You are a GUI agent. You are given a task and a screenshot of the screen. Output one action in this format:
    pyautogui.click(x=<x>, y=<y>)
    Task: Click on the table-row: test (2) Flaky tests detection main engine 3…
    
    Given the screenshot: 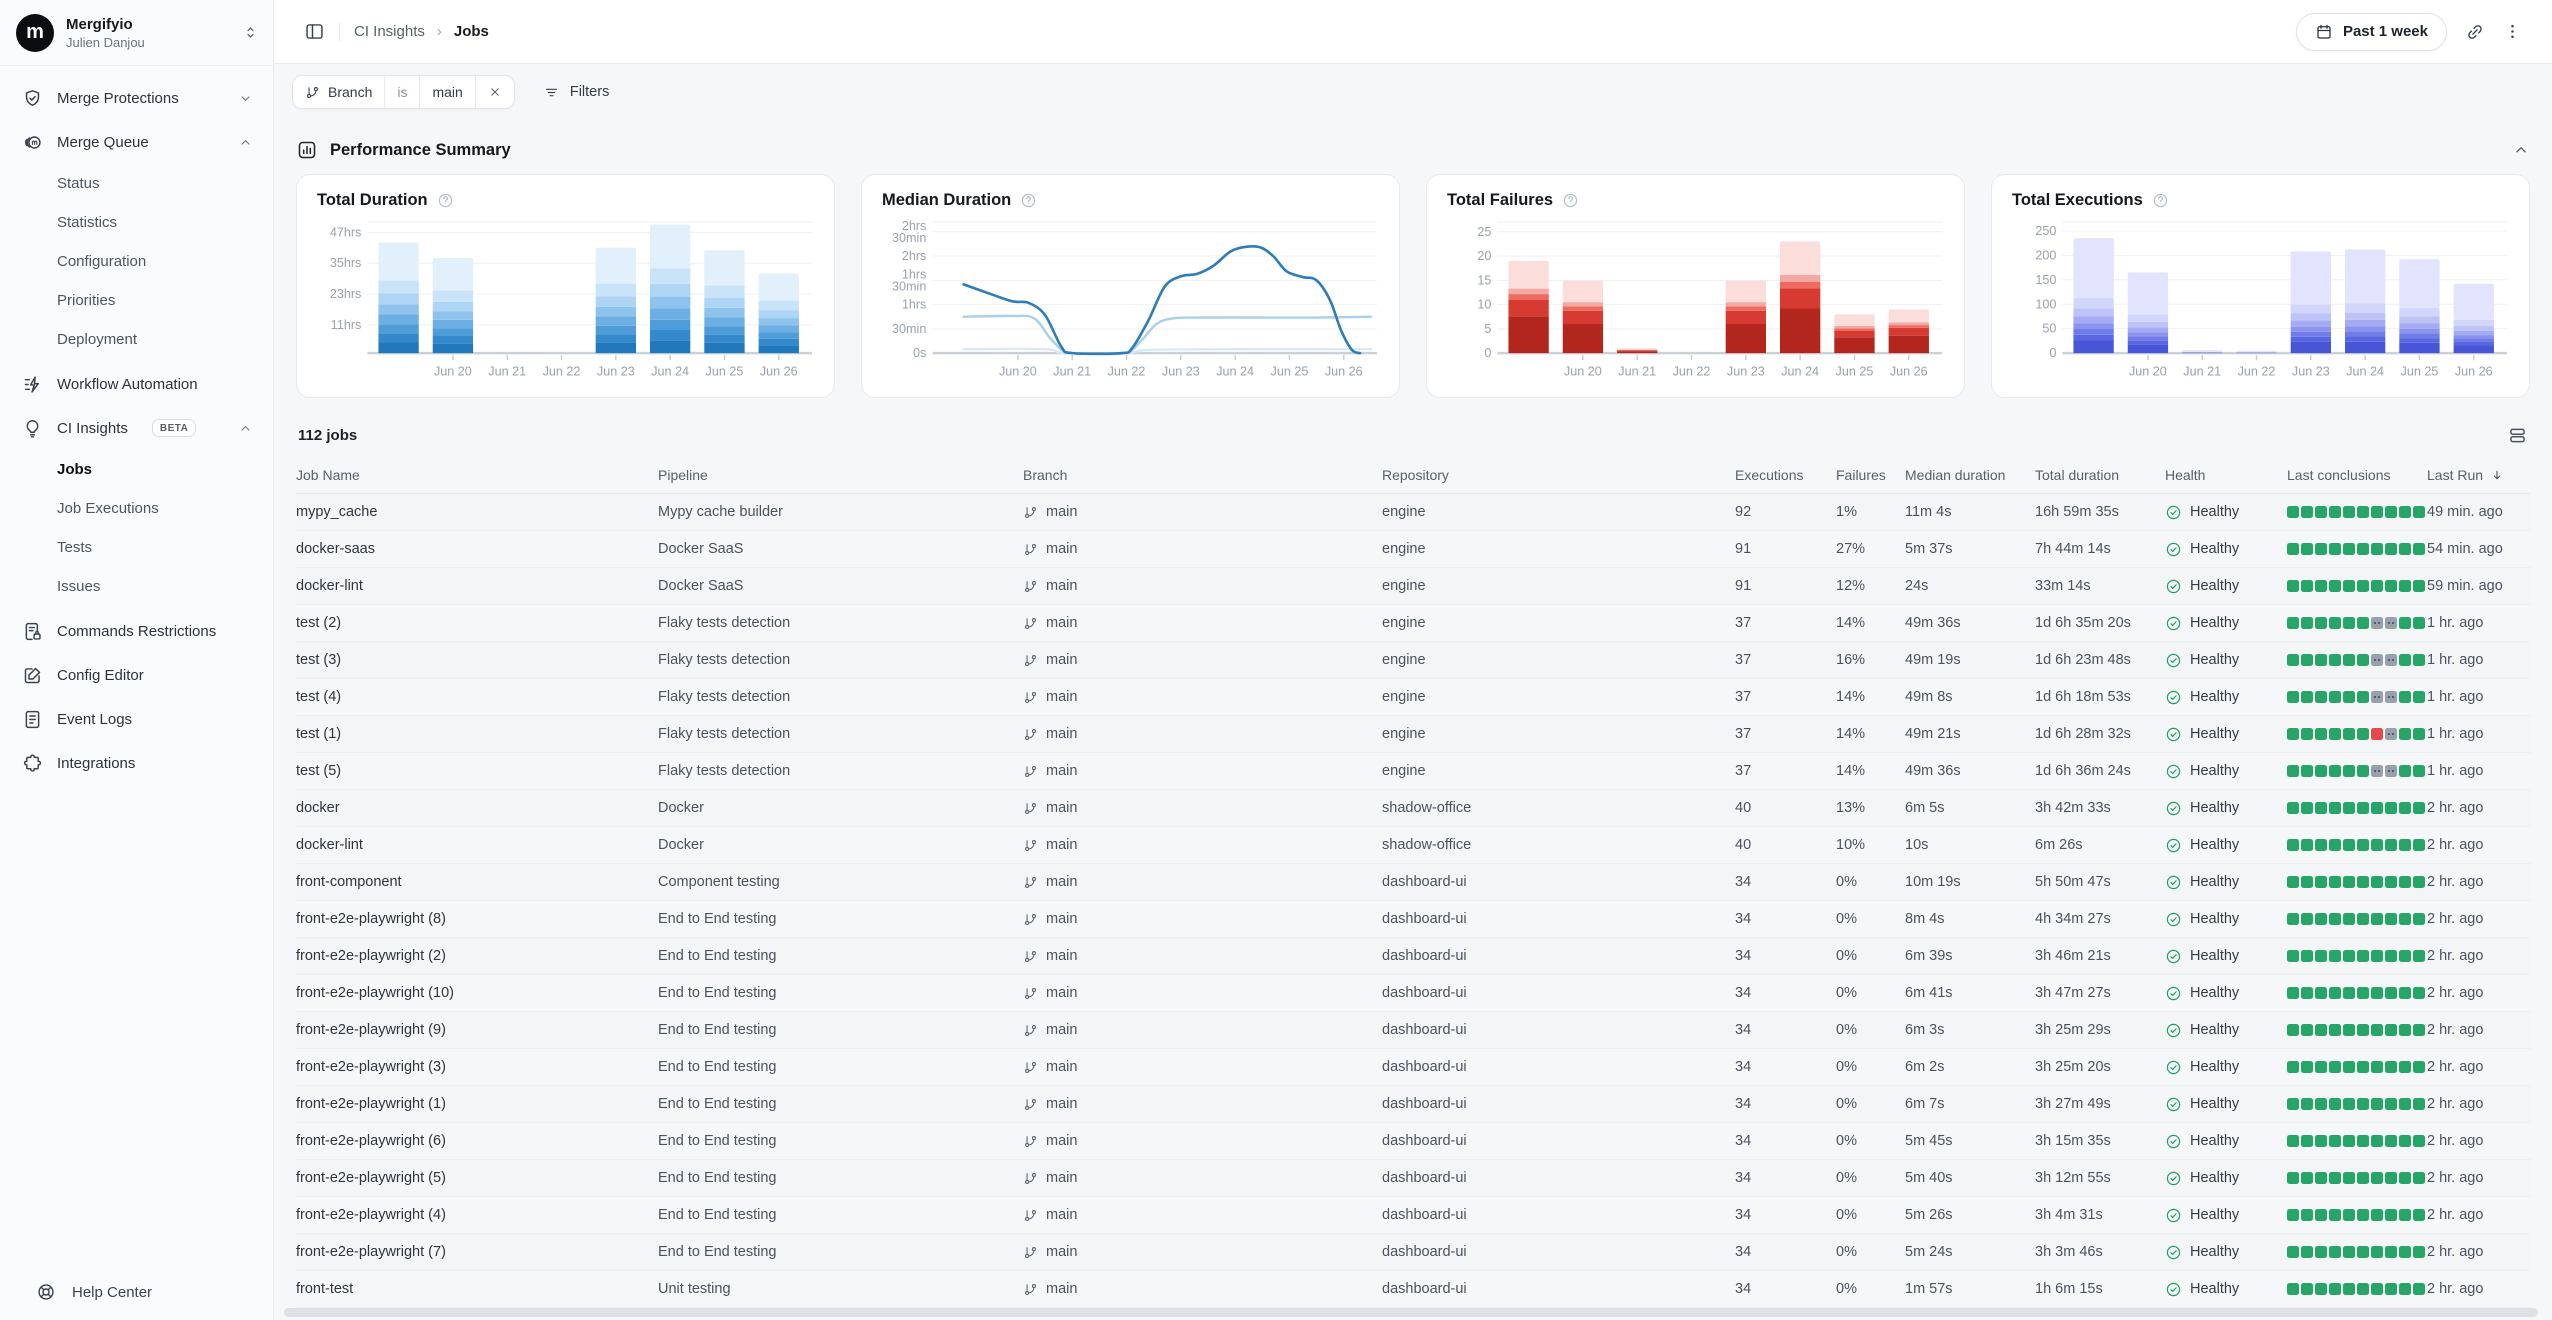 What is the action you would take?
    pyautogui.click(x=1413, y=623)
    